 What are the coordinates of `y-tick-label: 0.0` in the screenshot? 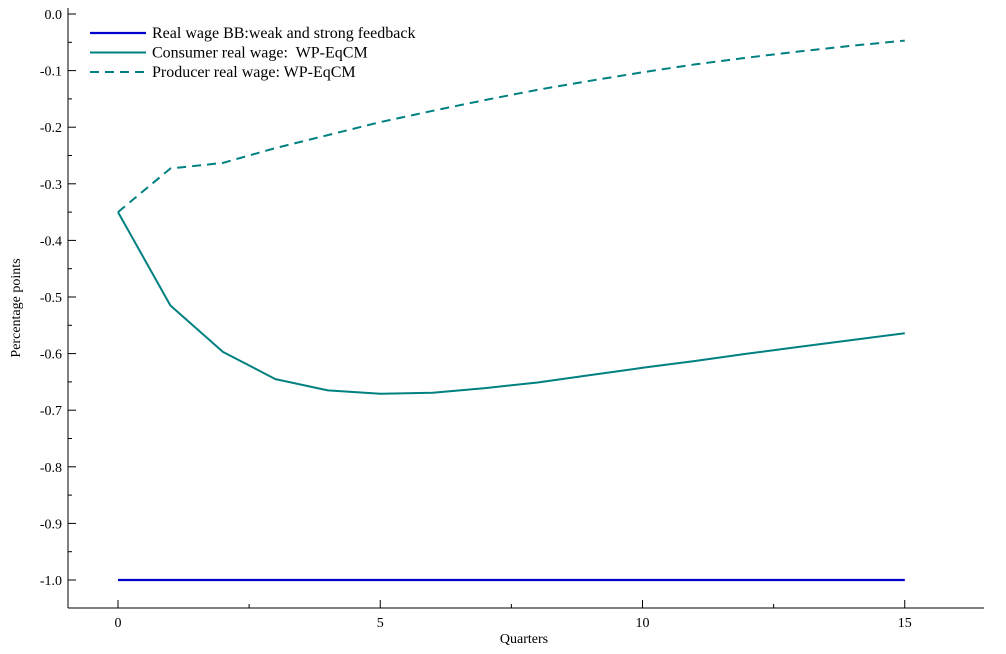 It's located at (54, 15).